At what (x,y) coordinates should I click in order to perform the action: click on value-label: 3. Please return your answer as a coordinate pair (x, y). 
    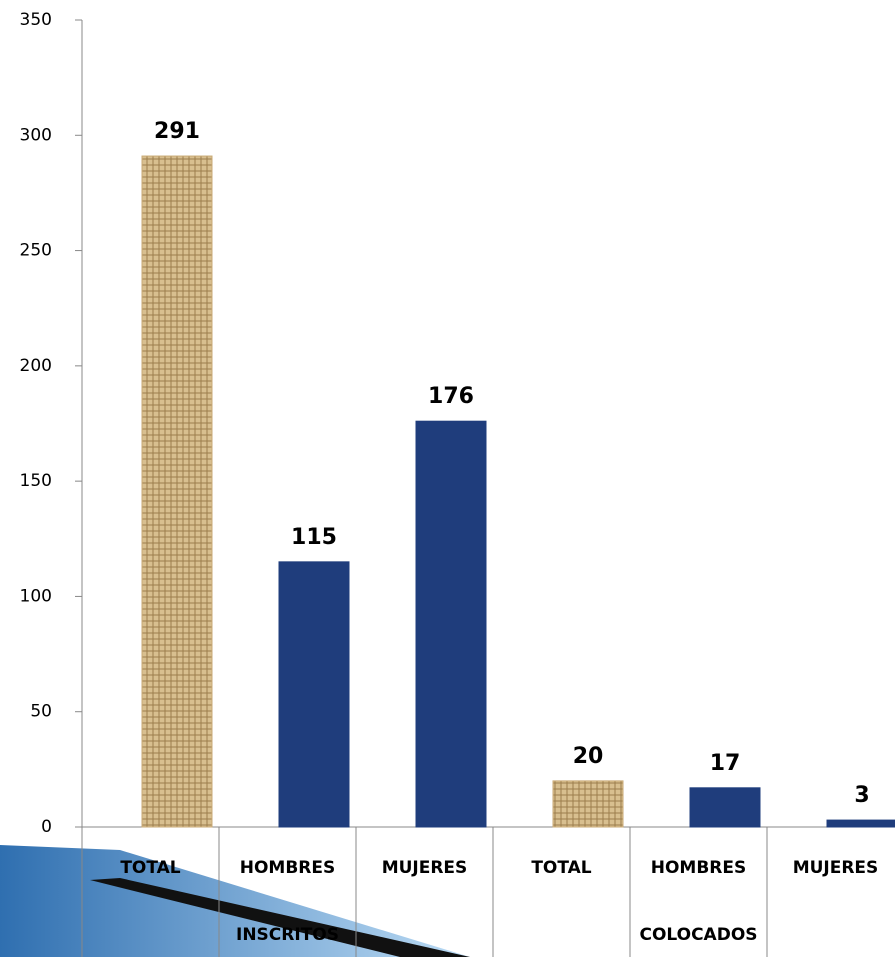
    Looking at the image, I should click on (861, 795).